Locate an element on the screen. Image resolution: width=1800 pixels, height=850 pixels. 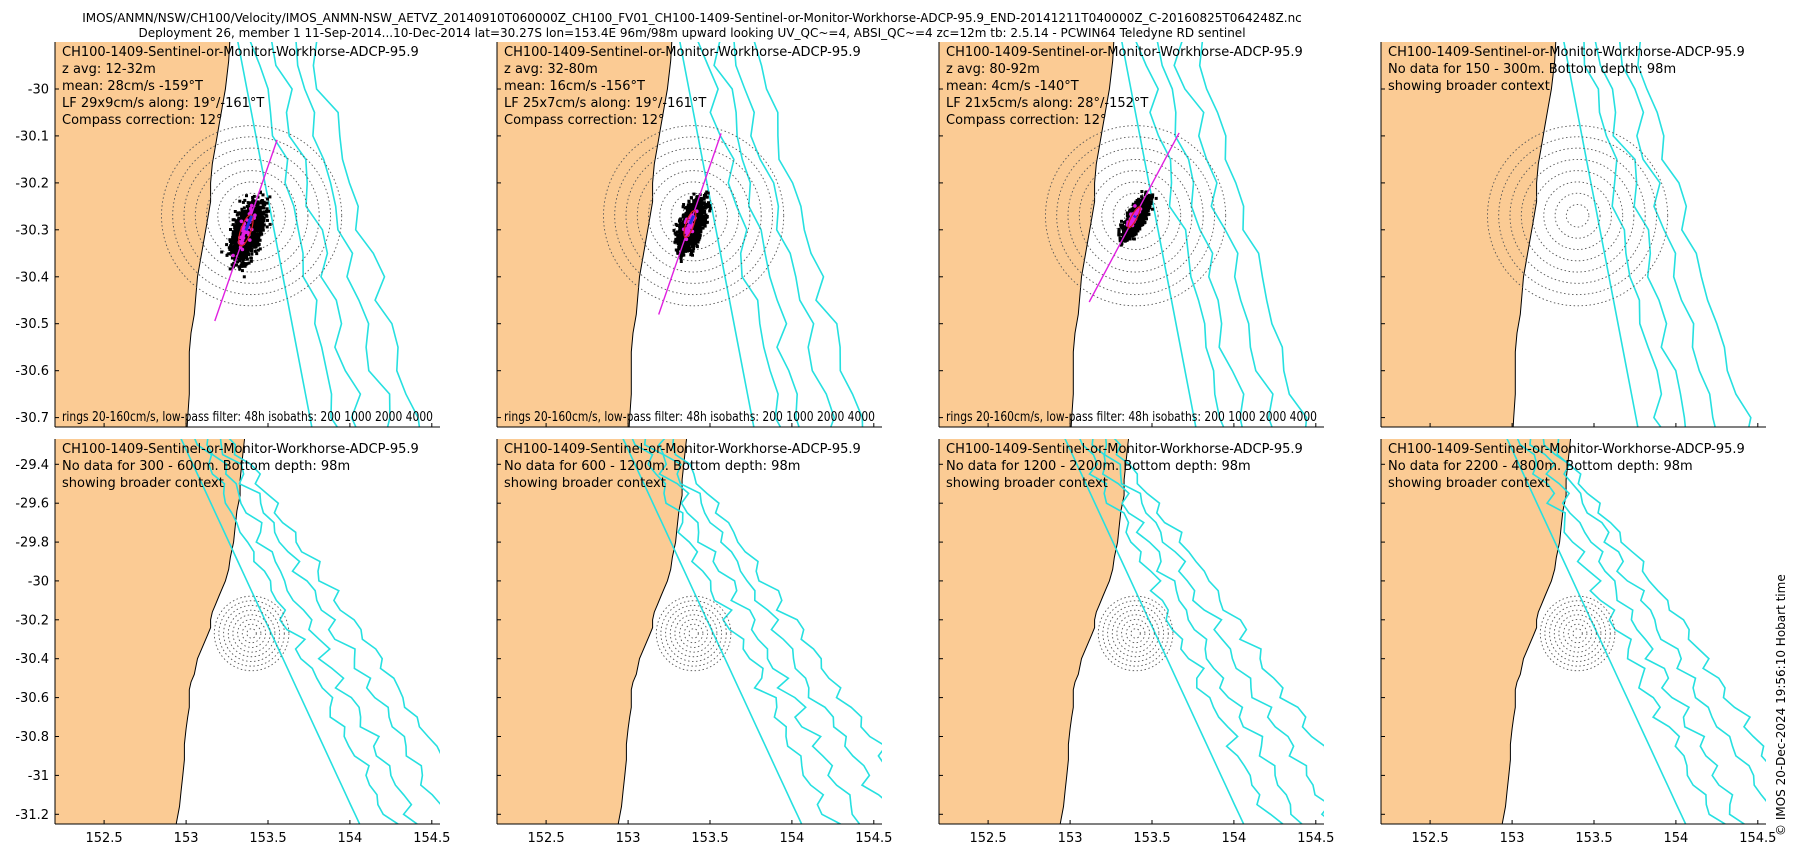
y-tick-label: -31 is located at coordinates (38, 776).